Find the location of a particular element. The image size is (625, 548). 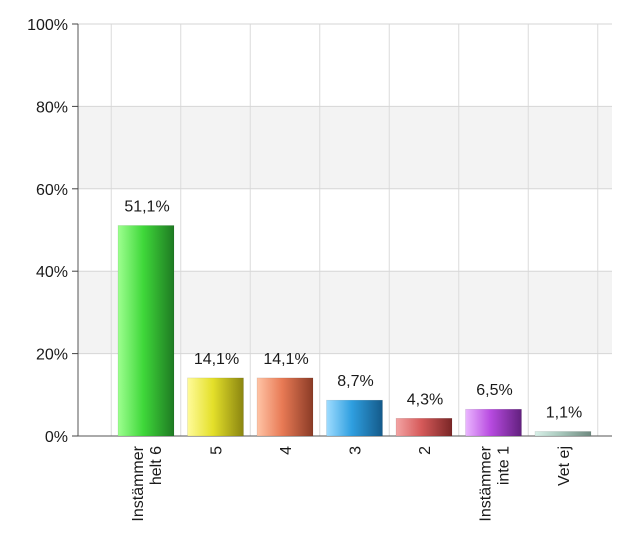

y-tick-label: 80% is located at coordinates (52, 107).